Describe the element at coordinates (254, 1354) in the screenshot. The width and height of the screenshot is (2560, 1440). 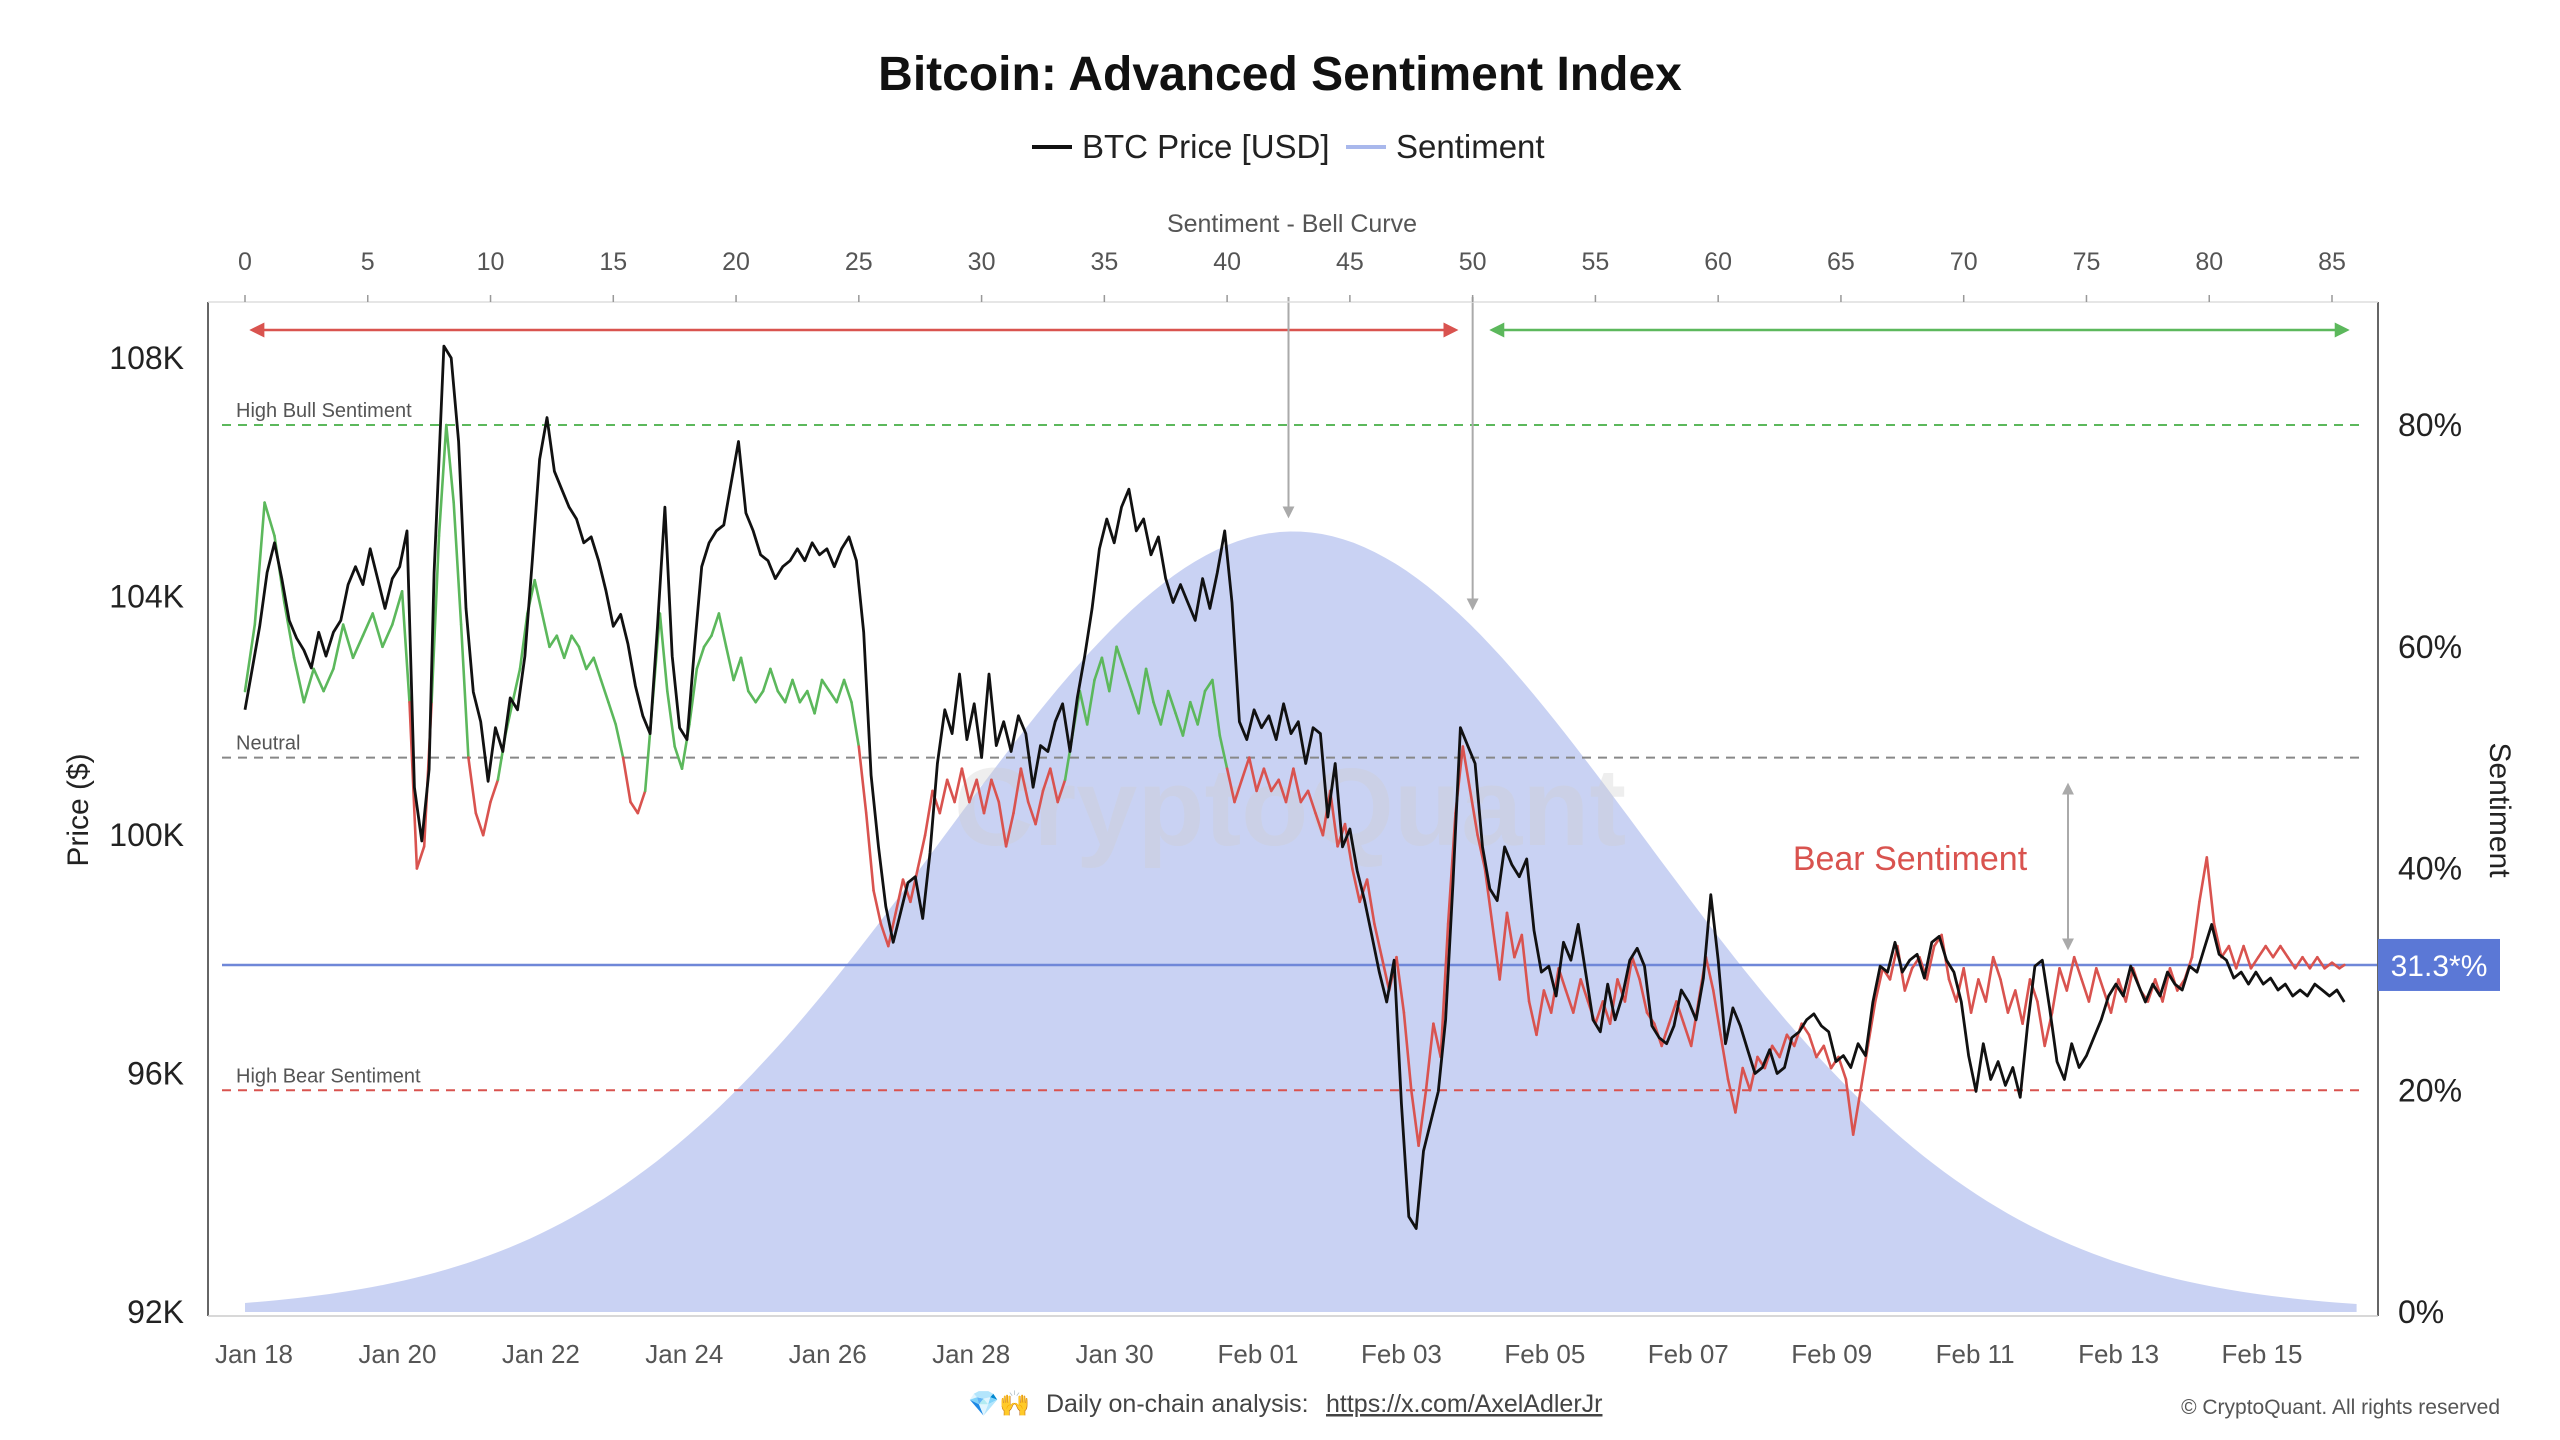
I see `x-tick-label-0: Jan 18` at that location.